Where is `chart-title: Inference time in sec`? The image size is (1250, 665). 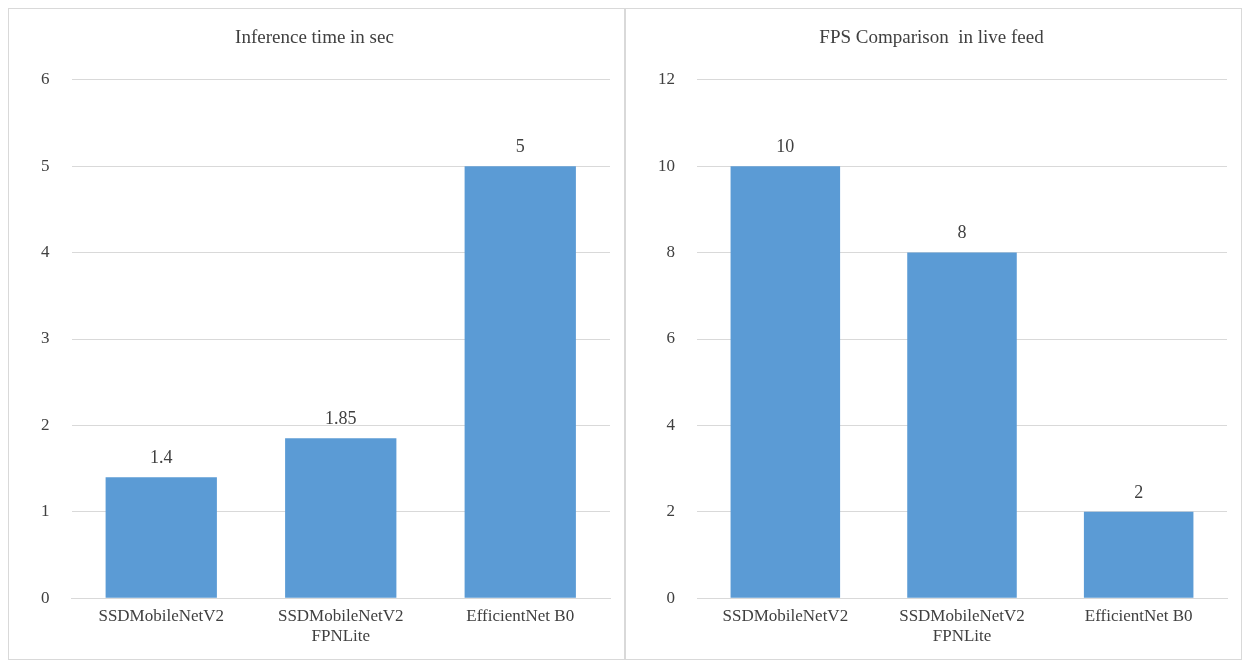
chart-title: Inference time in sec is located at coordinates (314, 37).